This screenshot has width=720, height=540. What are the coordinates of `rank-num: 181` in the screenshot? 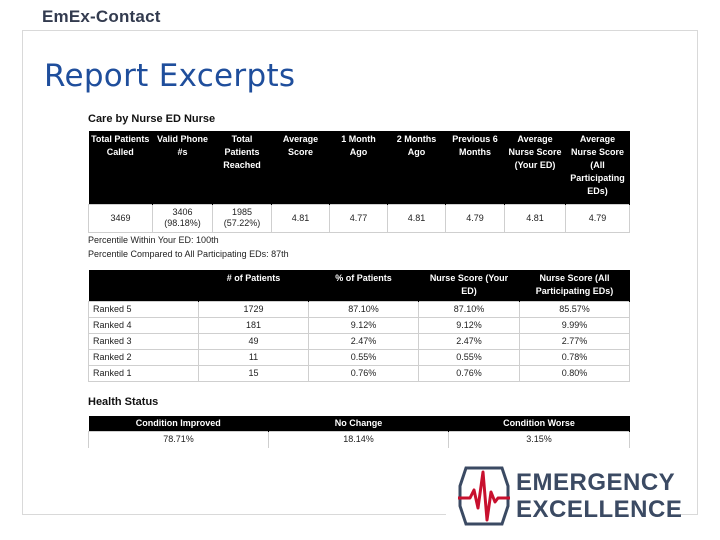 It's located at (253, 325).